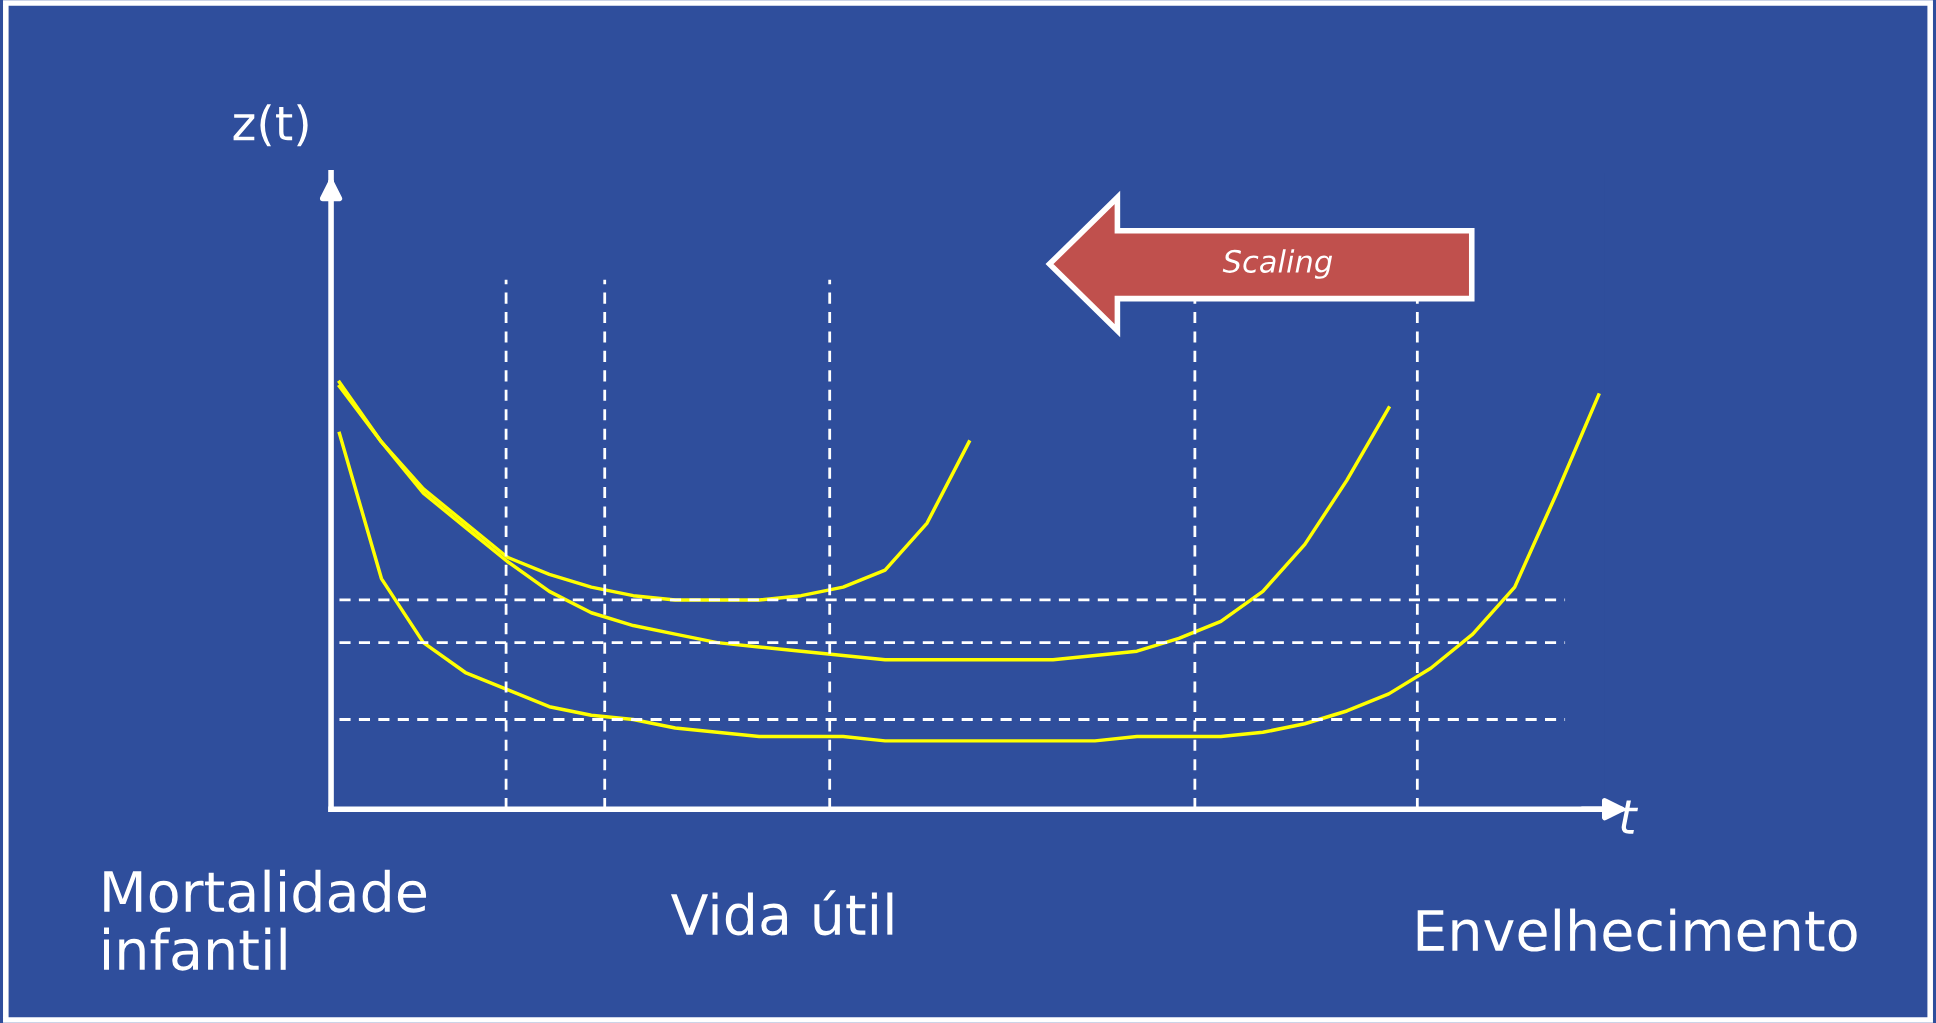 Image resolution: width=1936 pixels, height=1023 pixels. Describe the element at coordinates (270, 125) in the screenshot. I see `text: z(t)` at that location.